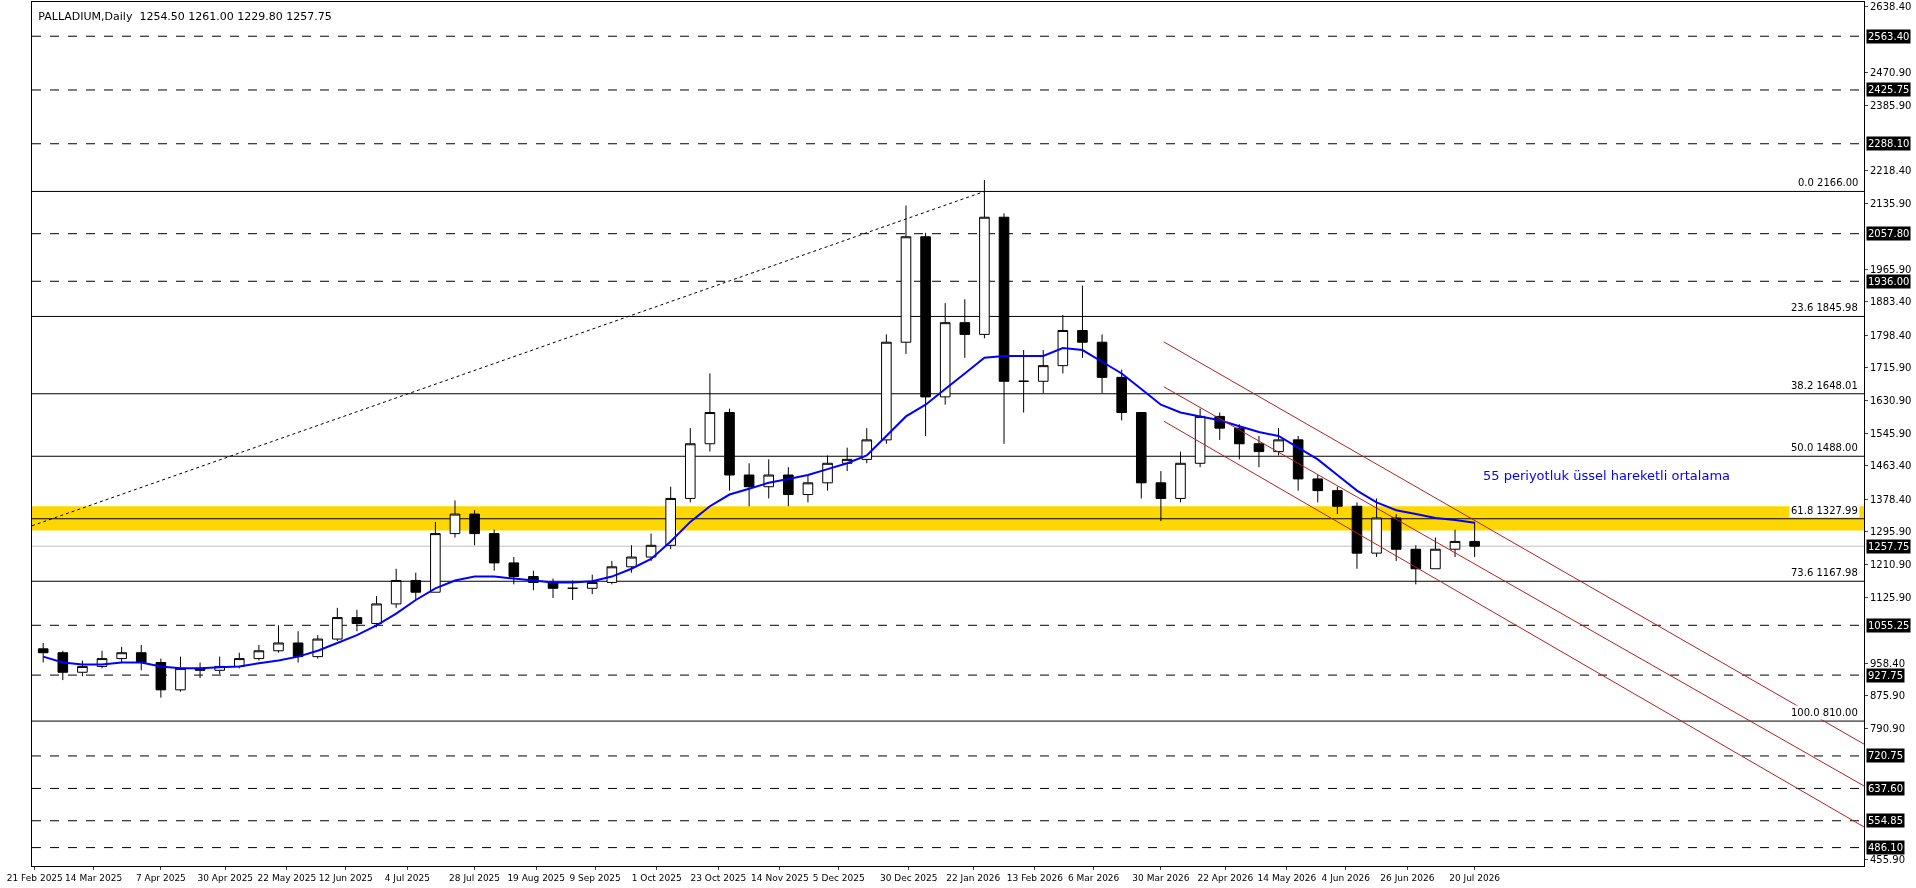  What do you see at coordinates (94, 877) in the screenshot?
I see `x-tick-label: 14 Mar 2025` at bounding box center [94, 877].